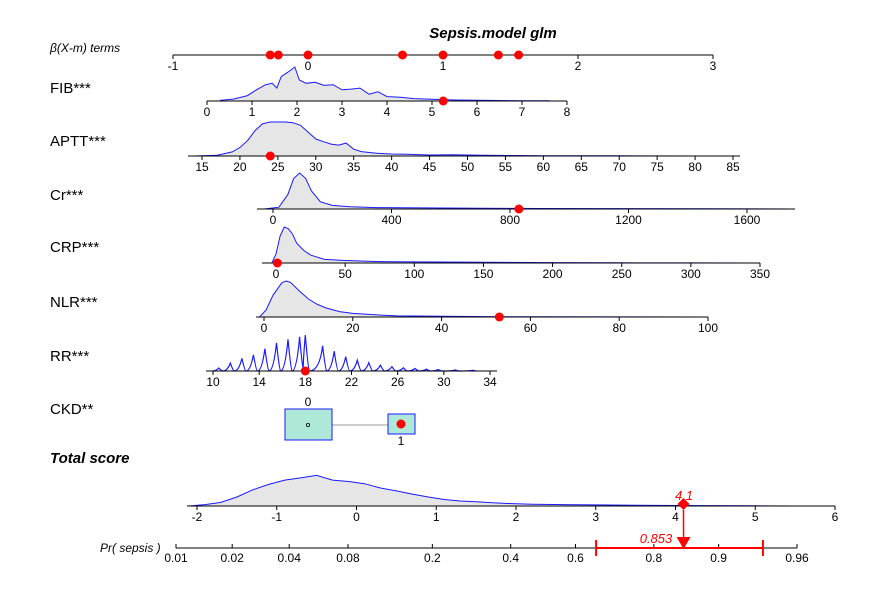  I want to click on aptt-label: APTT***, so click(78, 141).